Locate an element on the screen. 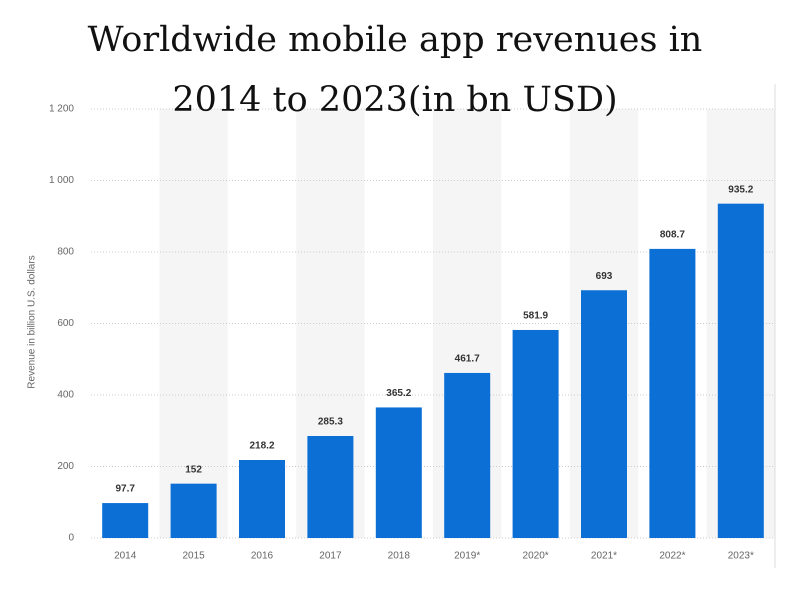 The width and height of the screenshot is (800, 600). y-tick-label: 600 is located at coordinates (65, 323).